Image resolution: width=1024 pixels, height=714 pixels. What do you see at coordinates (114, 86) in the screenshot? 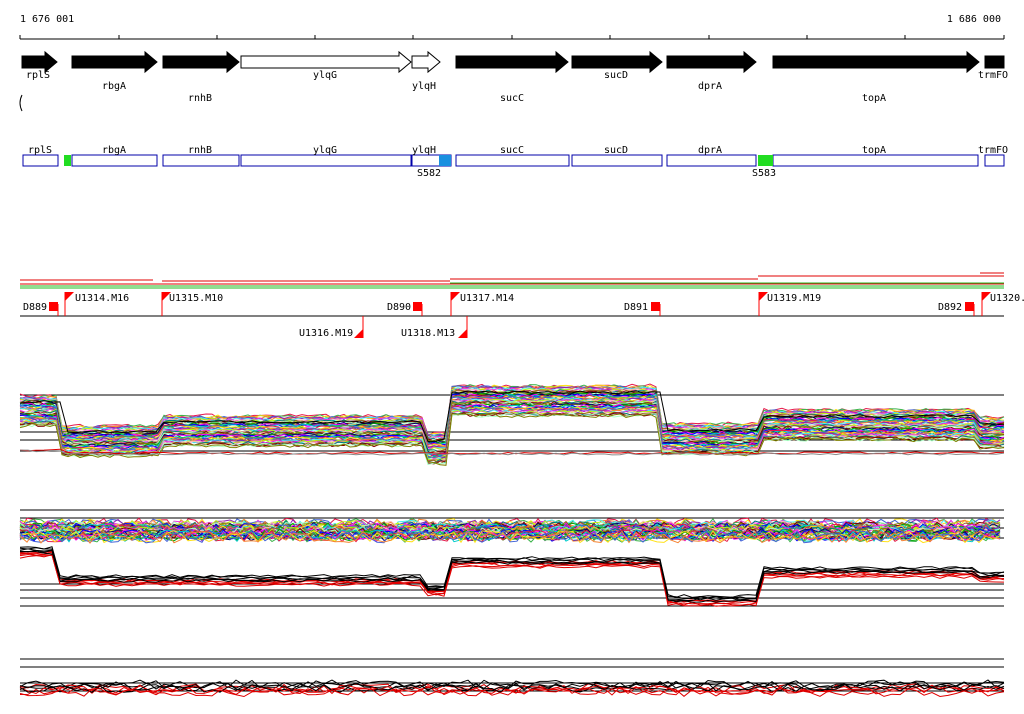
I see `gene-label-rbgA: rbgA` at bounding box center [114, 86].